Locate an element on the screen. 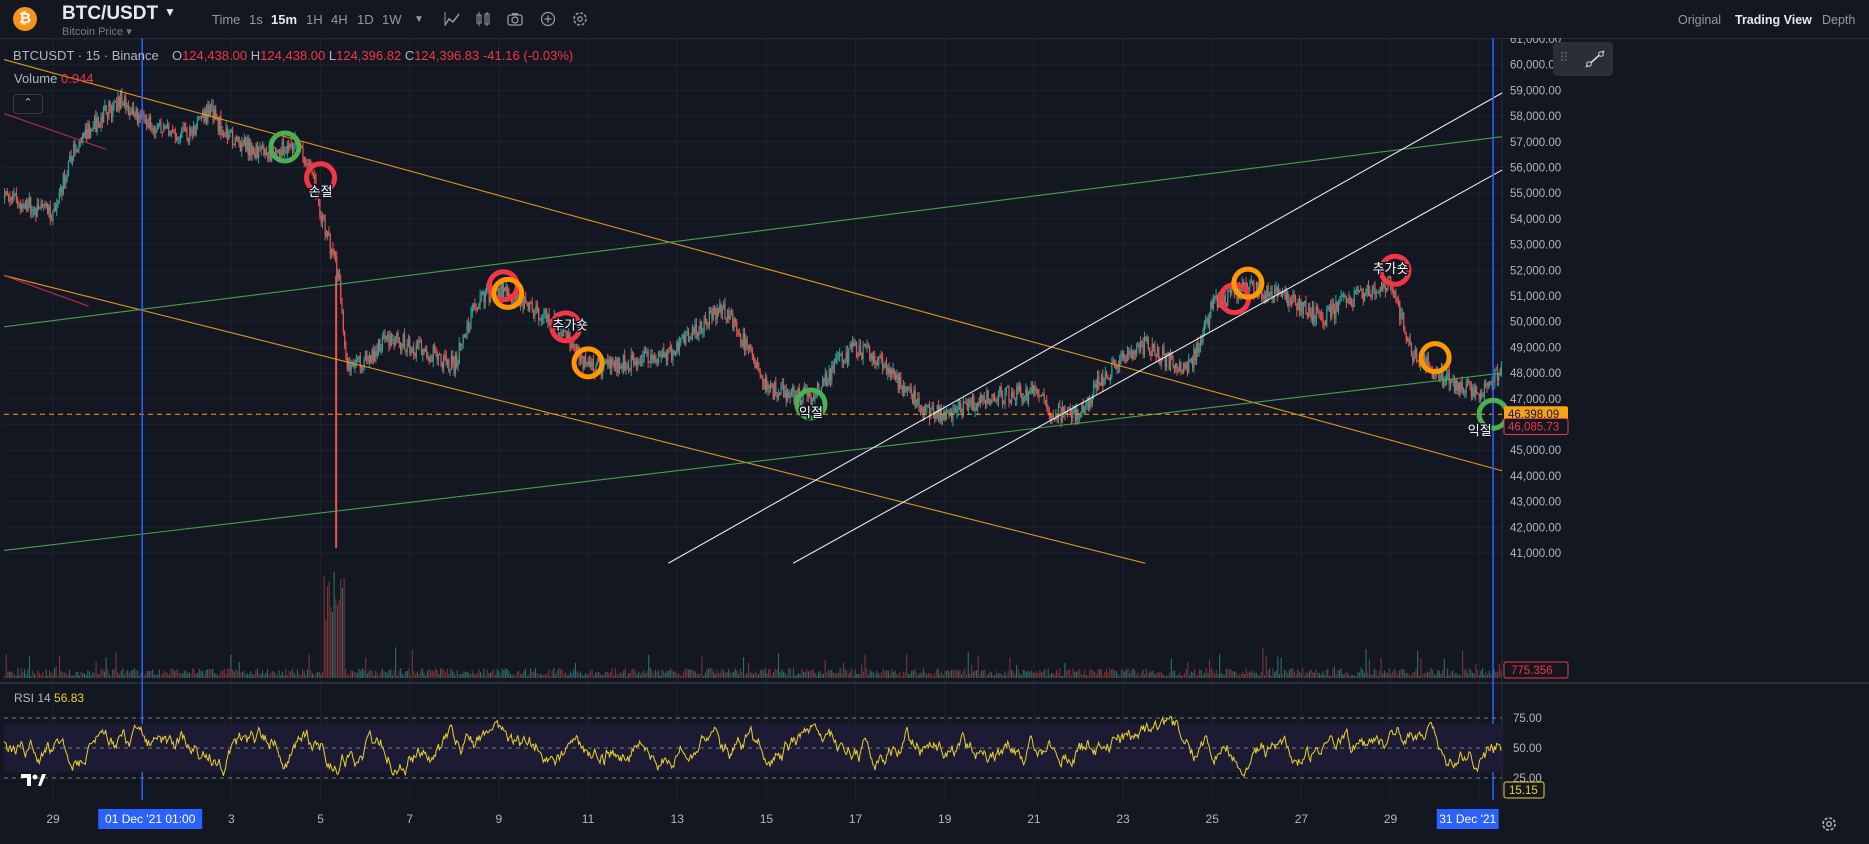  time-axis-label: 25 is located at coordinates (1213, 819).